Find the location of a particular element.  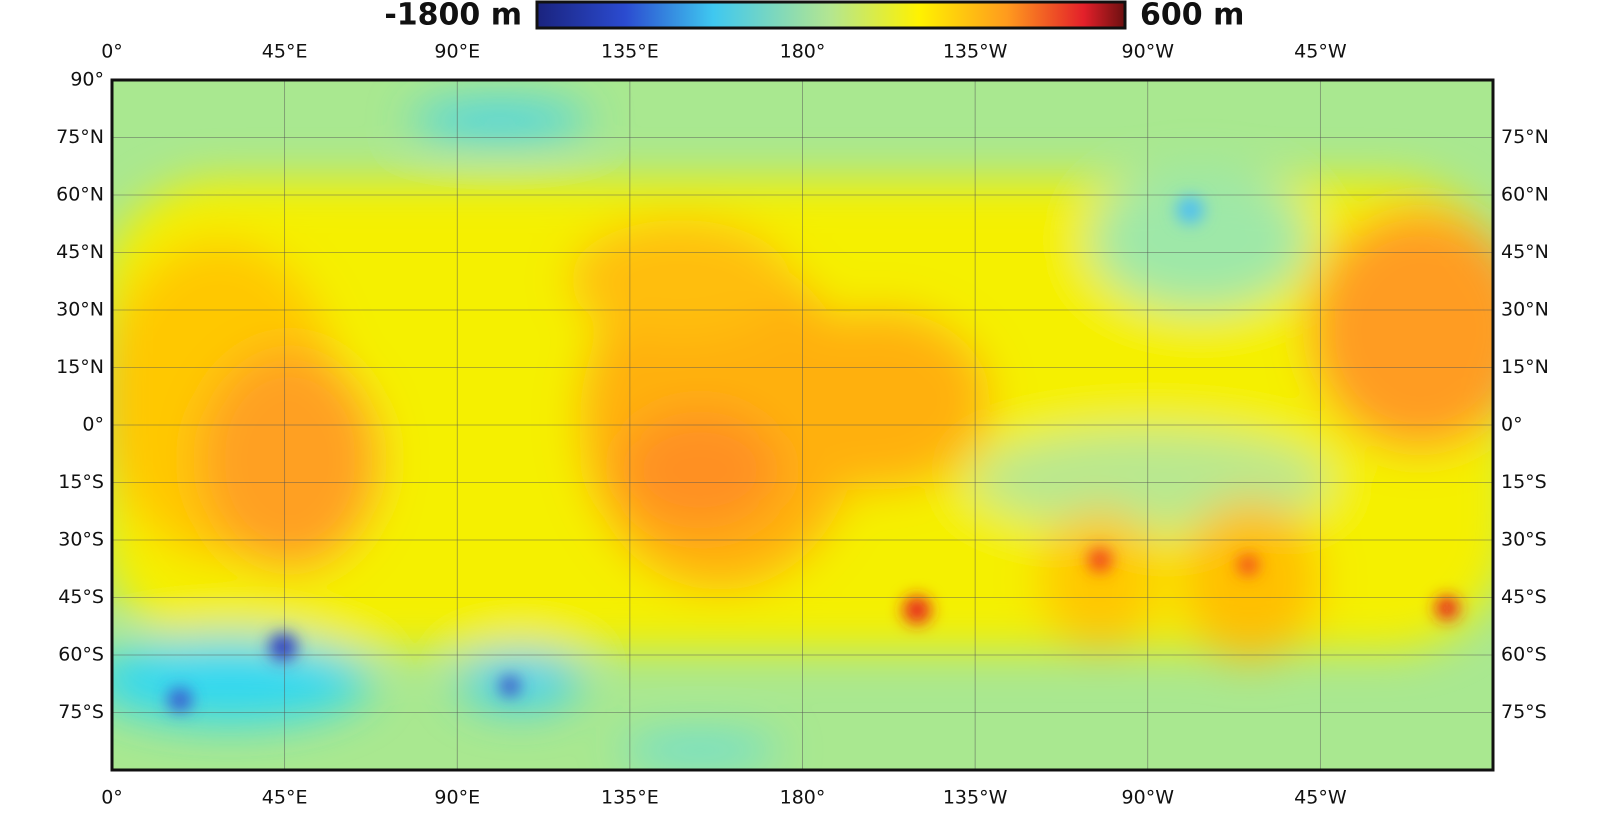

colorbar-max-label: 600 m is located at coordinates (1192, 16).